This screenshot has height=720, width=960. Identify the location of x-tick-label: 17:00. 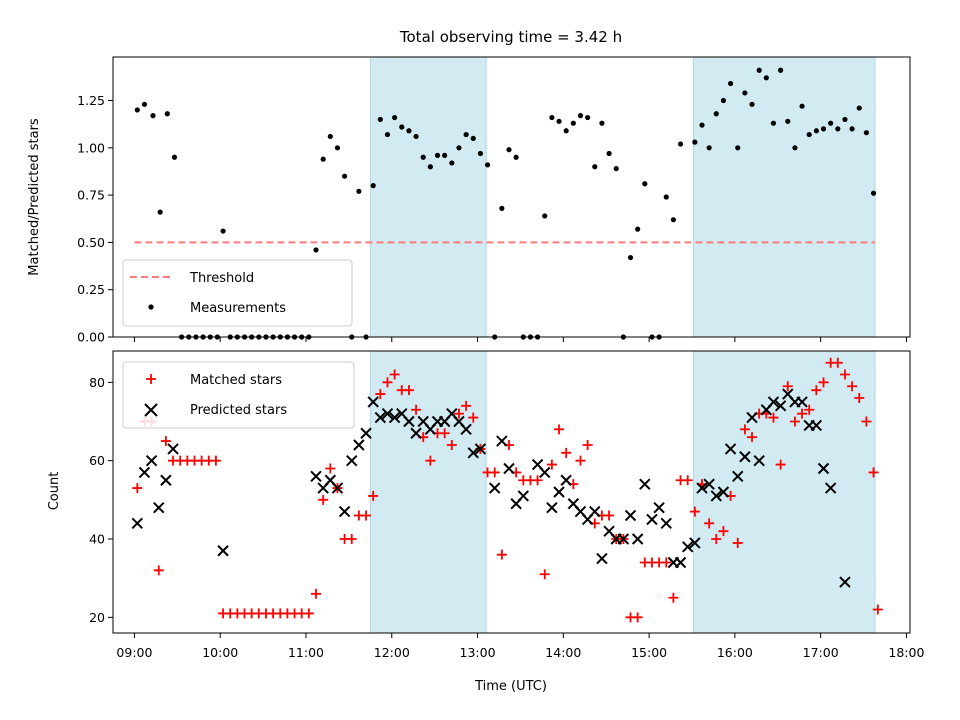
(821, 652).